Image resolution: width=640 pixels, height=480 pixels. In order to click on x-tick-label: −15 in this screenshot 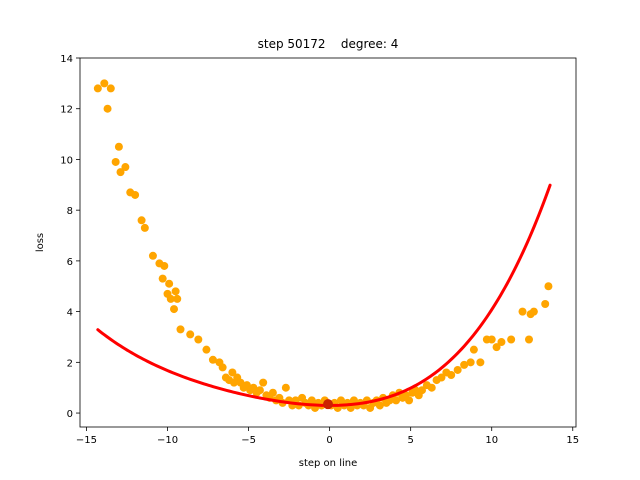, I will do `click(86, 440)`.